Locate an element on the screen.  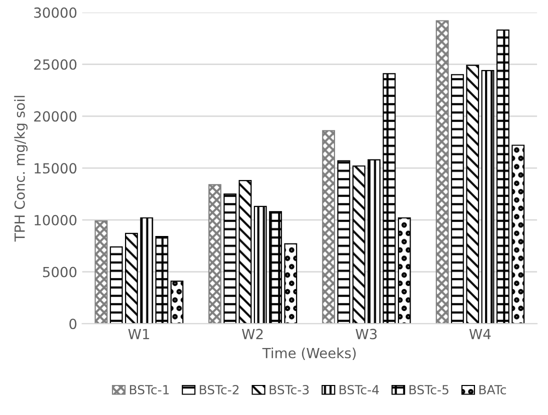
legend-label: BATc is located at coordinates (492, 389).